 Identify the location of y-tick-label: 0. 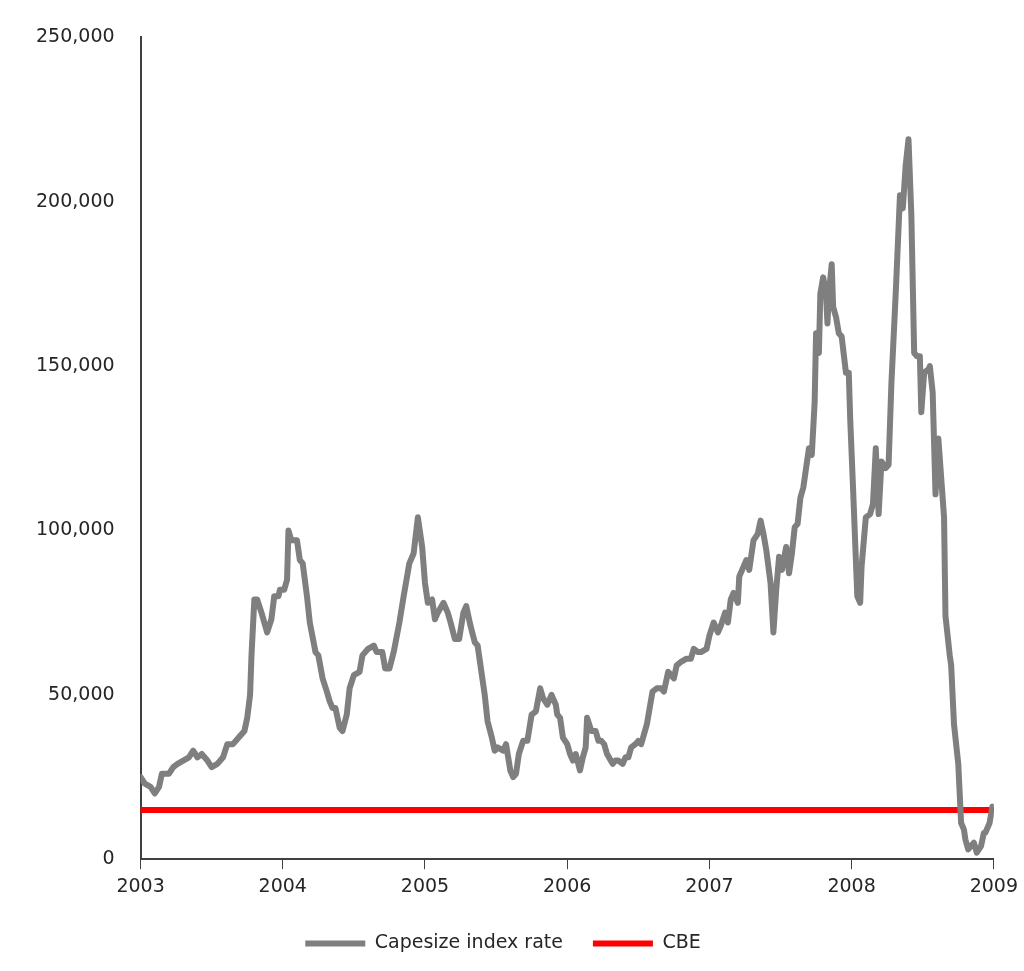
(108, 857).